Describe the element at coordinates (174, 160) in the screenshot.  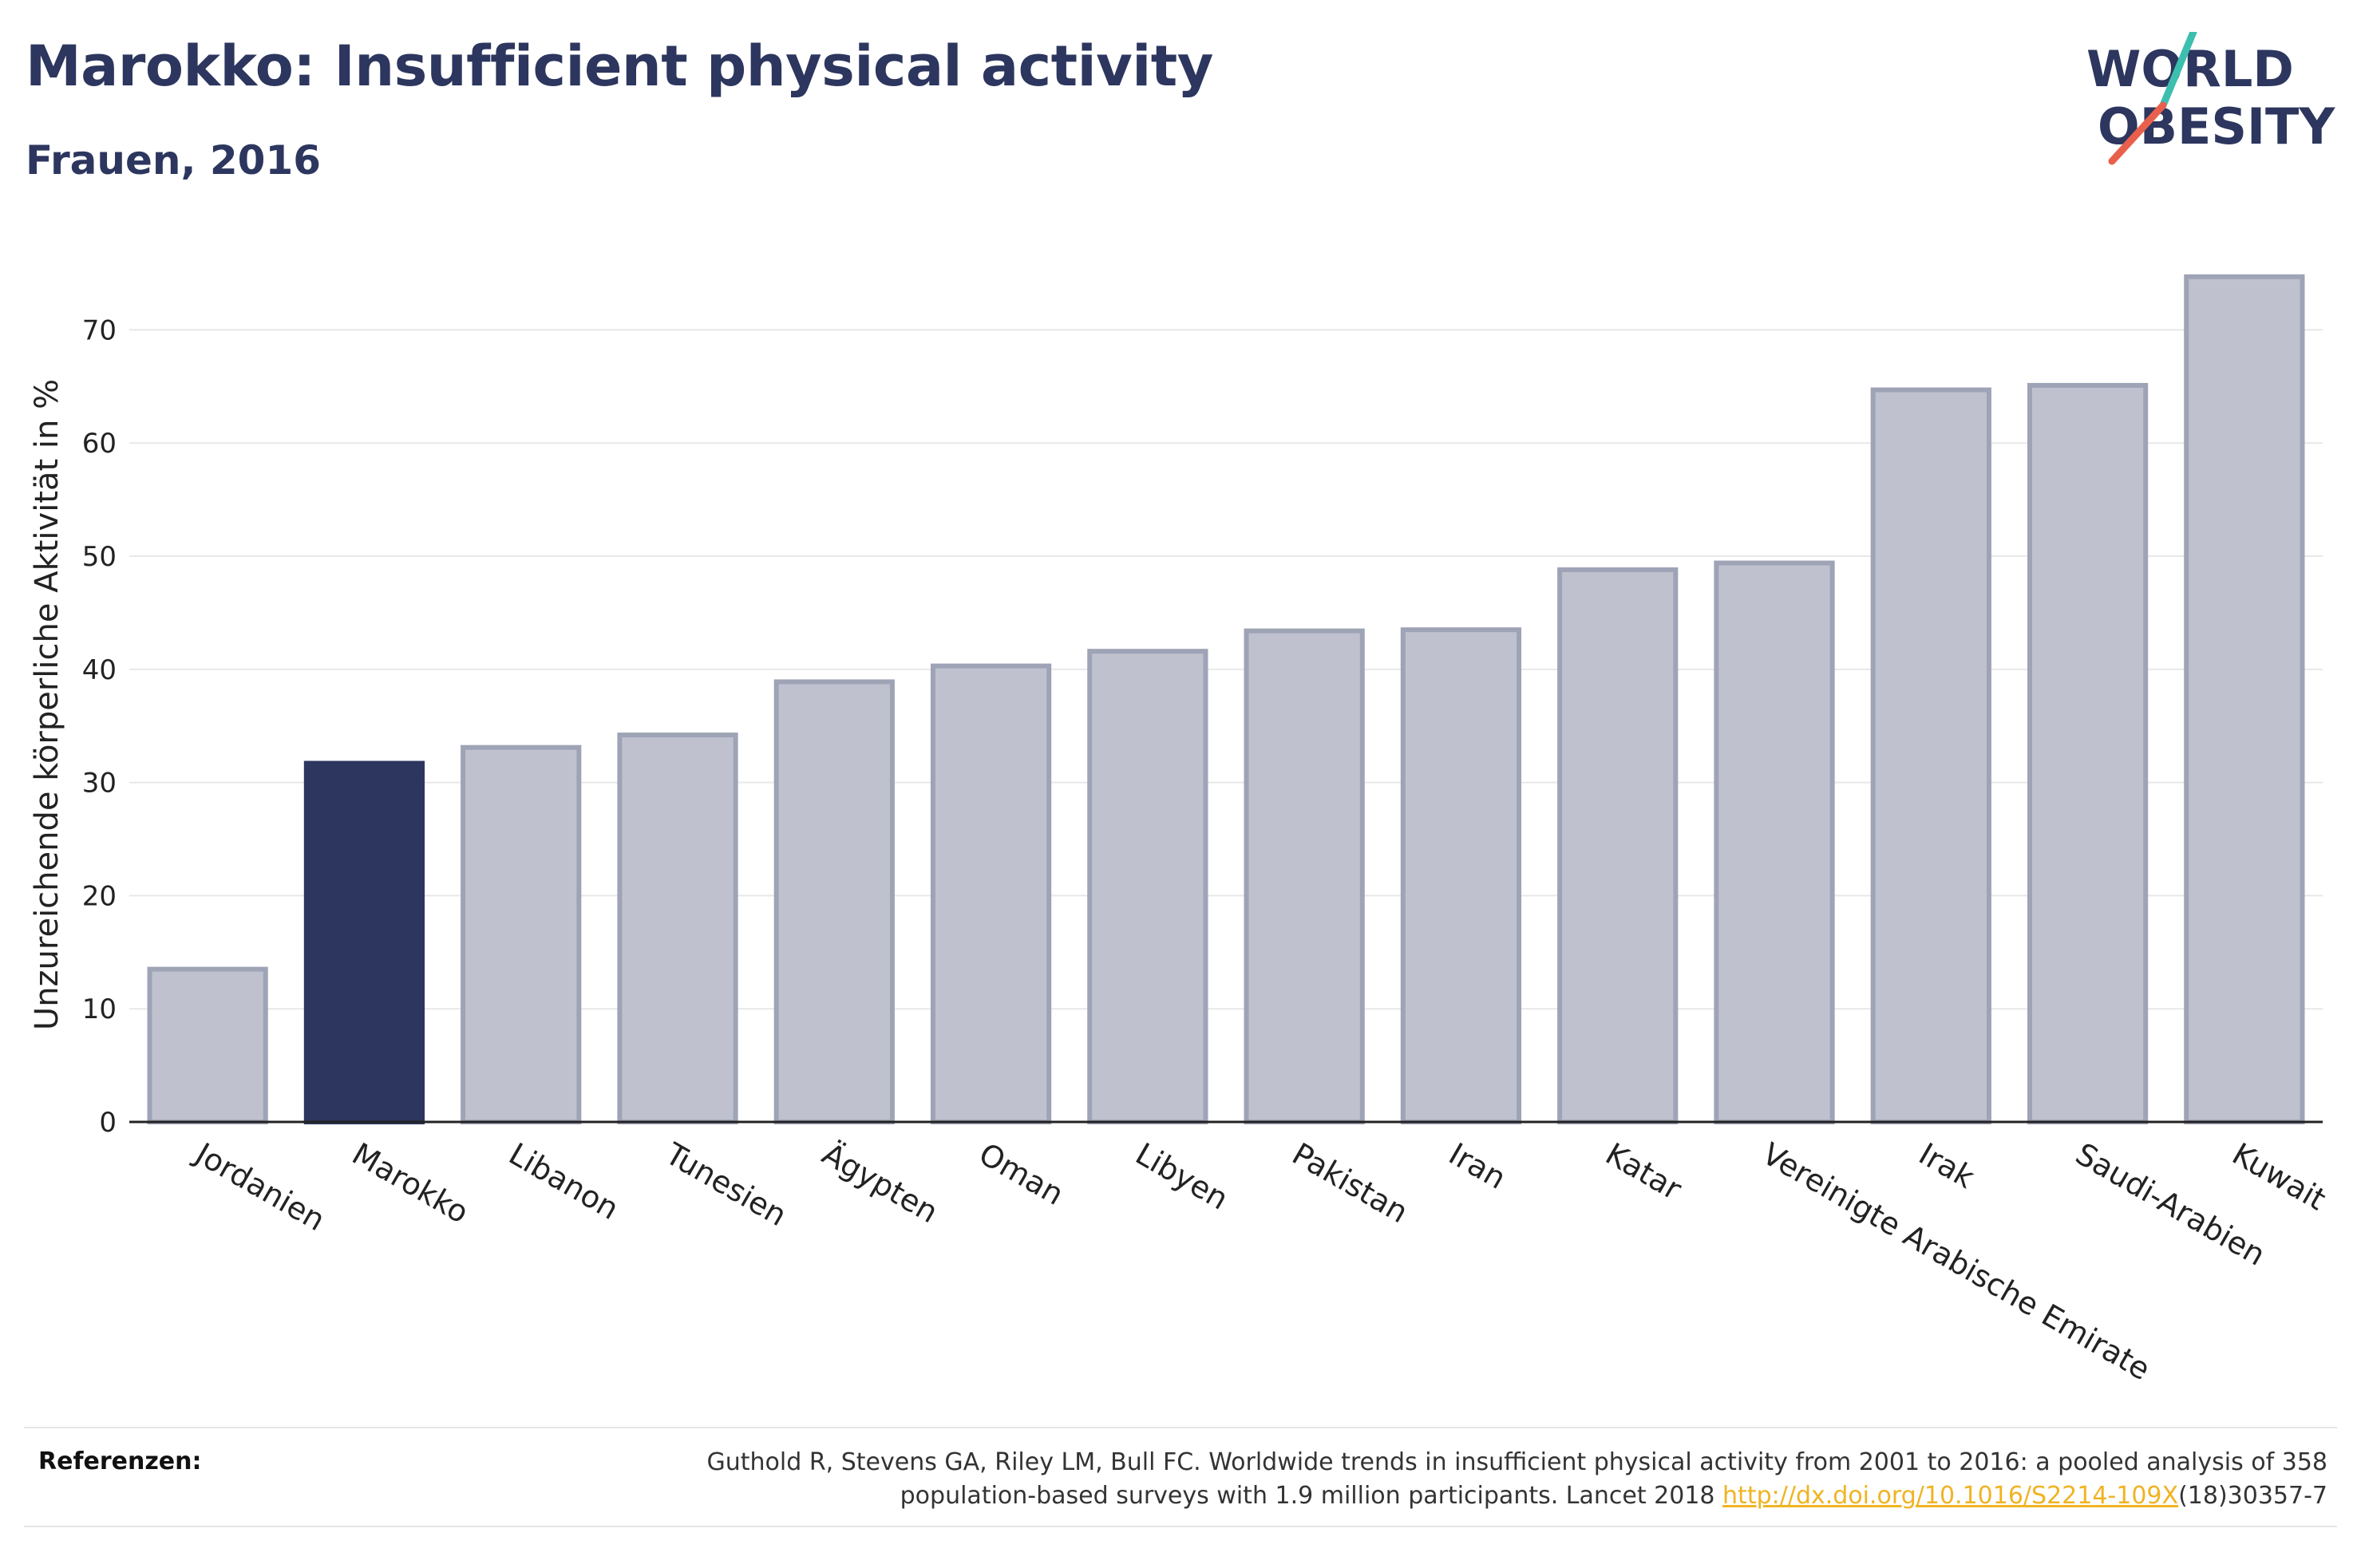
I see `page-subtitle: Frauen, 2016` at that location.